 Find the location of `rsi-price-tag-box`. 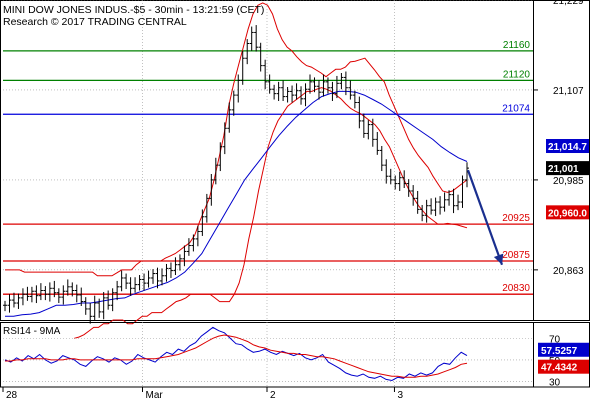

rsi-price-tag-box is located at coordinates (563, 349).